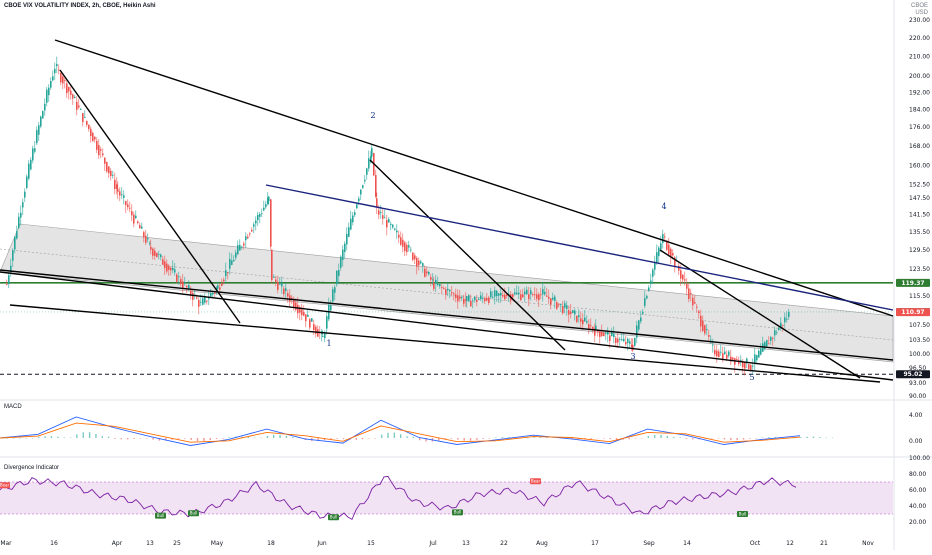 This screenshot has height=555, width=932. I want to click on x-tick-label: 22, so click(504, 543).